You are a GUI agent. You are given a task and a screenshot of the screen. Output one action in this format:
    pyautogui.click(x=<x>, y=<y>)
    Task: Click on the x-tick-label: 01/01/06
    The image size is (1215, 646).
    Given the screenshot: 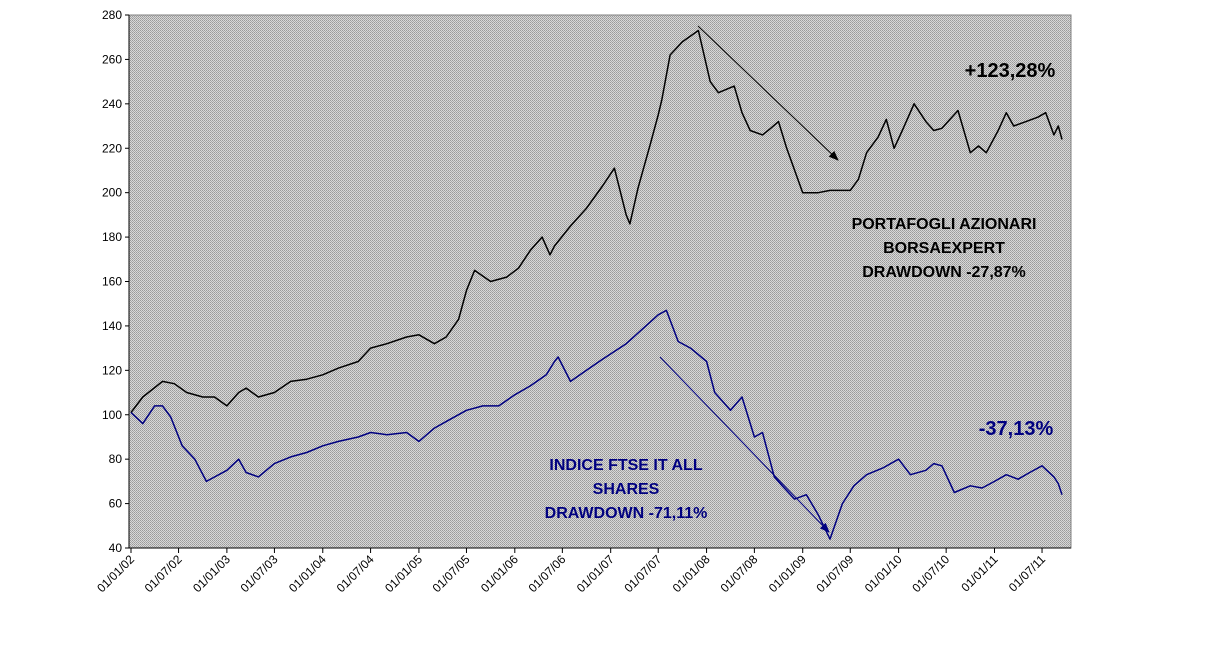 What is the action you would take?
    pyautogui.click(x=499, y=573)
    